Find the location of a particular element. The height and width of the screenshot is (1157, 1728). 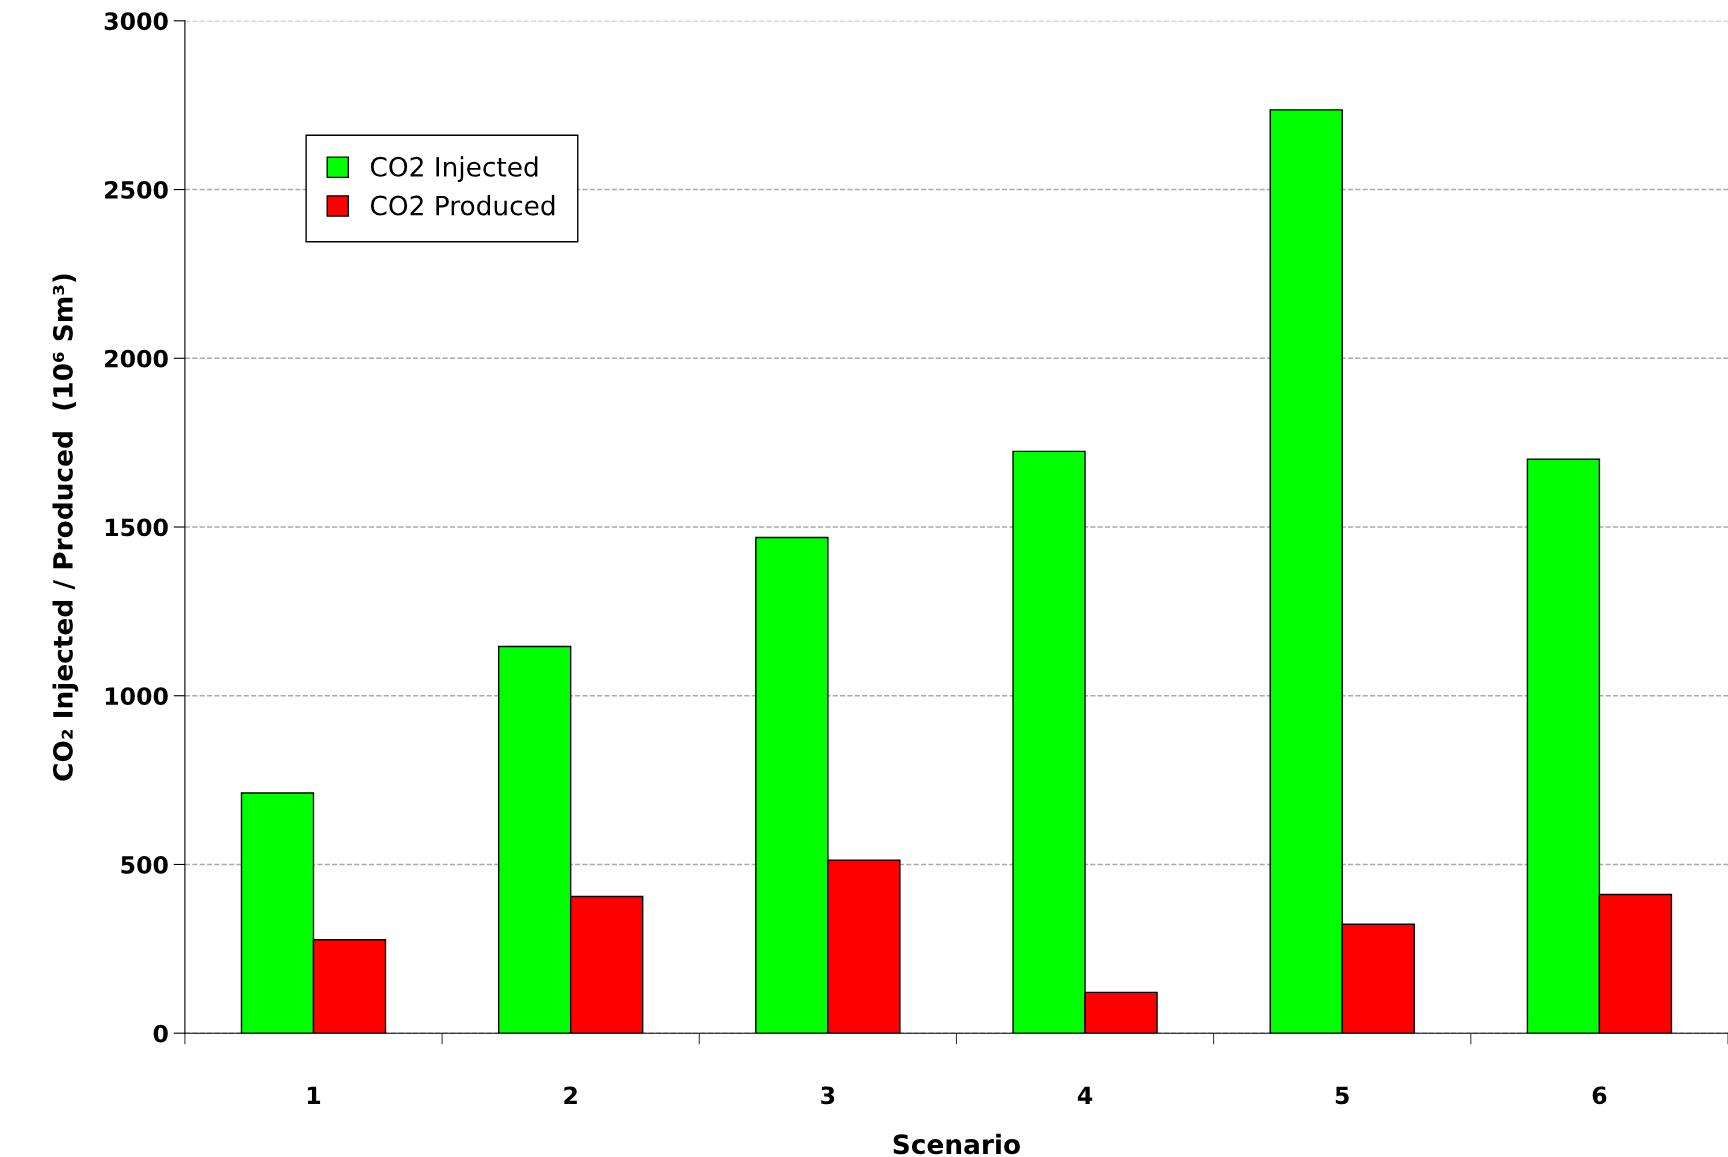

y-tick-label: 2000 is located at coordinates (136, 358).